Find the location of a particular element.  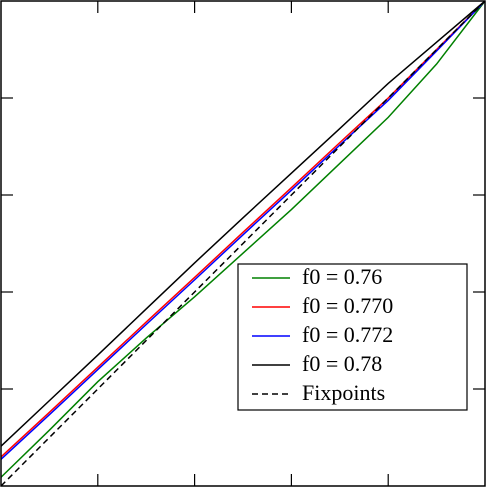

legend-label: f0 = 0.78 is located at coordinates (342, 363).